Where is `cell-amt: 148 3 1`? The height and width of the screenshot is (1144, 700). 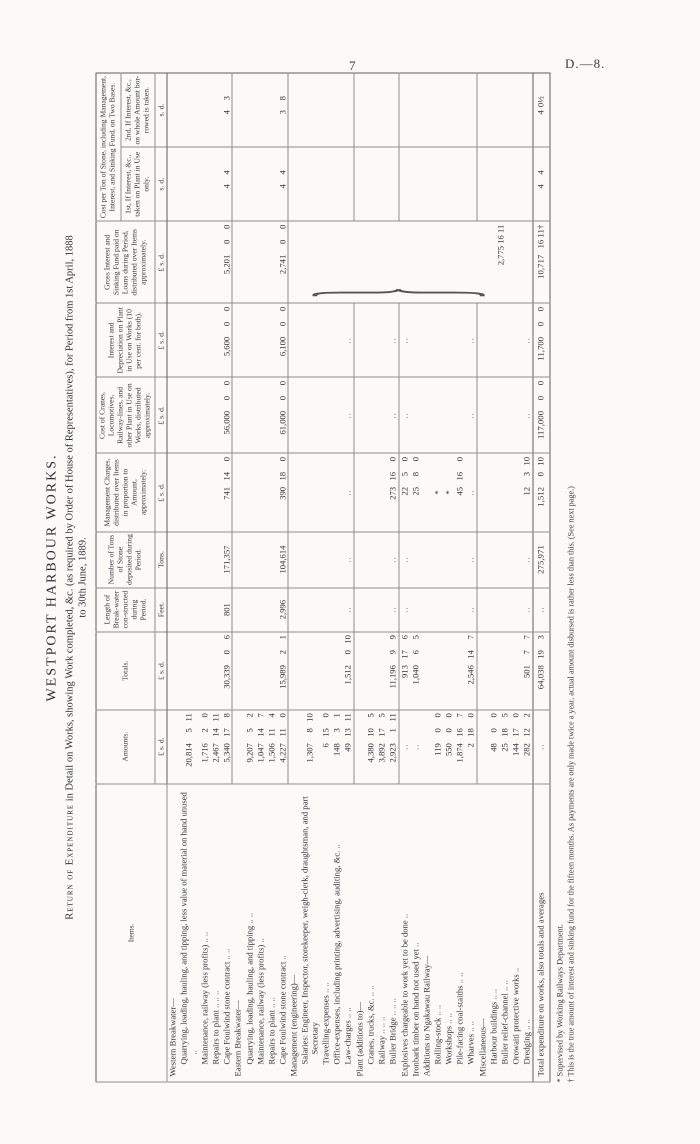
cell-amt: 148 3 1 is located at coordinates (337, 746).